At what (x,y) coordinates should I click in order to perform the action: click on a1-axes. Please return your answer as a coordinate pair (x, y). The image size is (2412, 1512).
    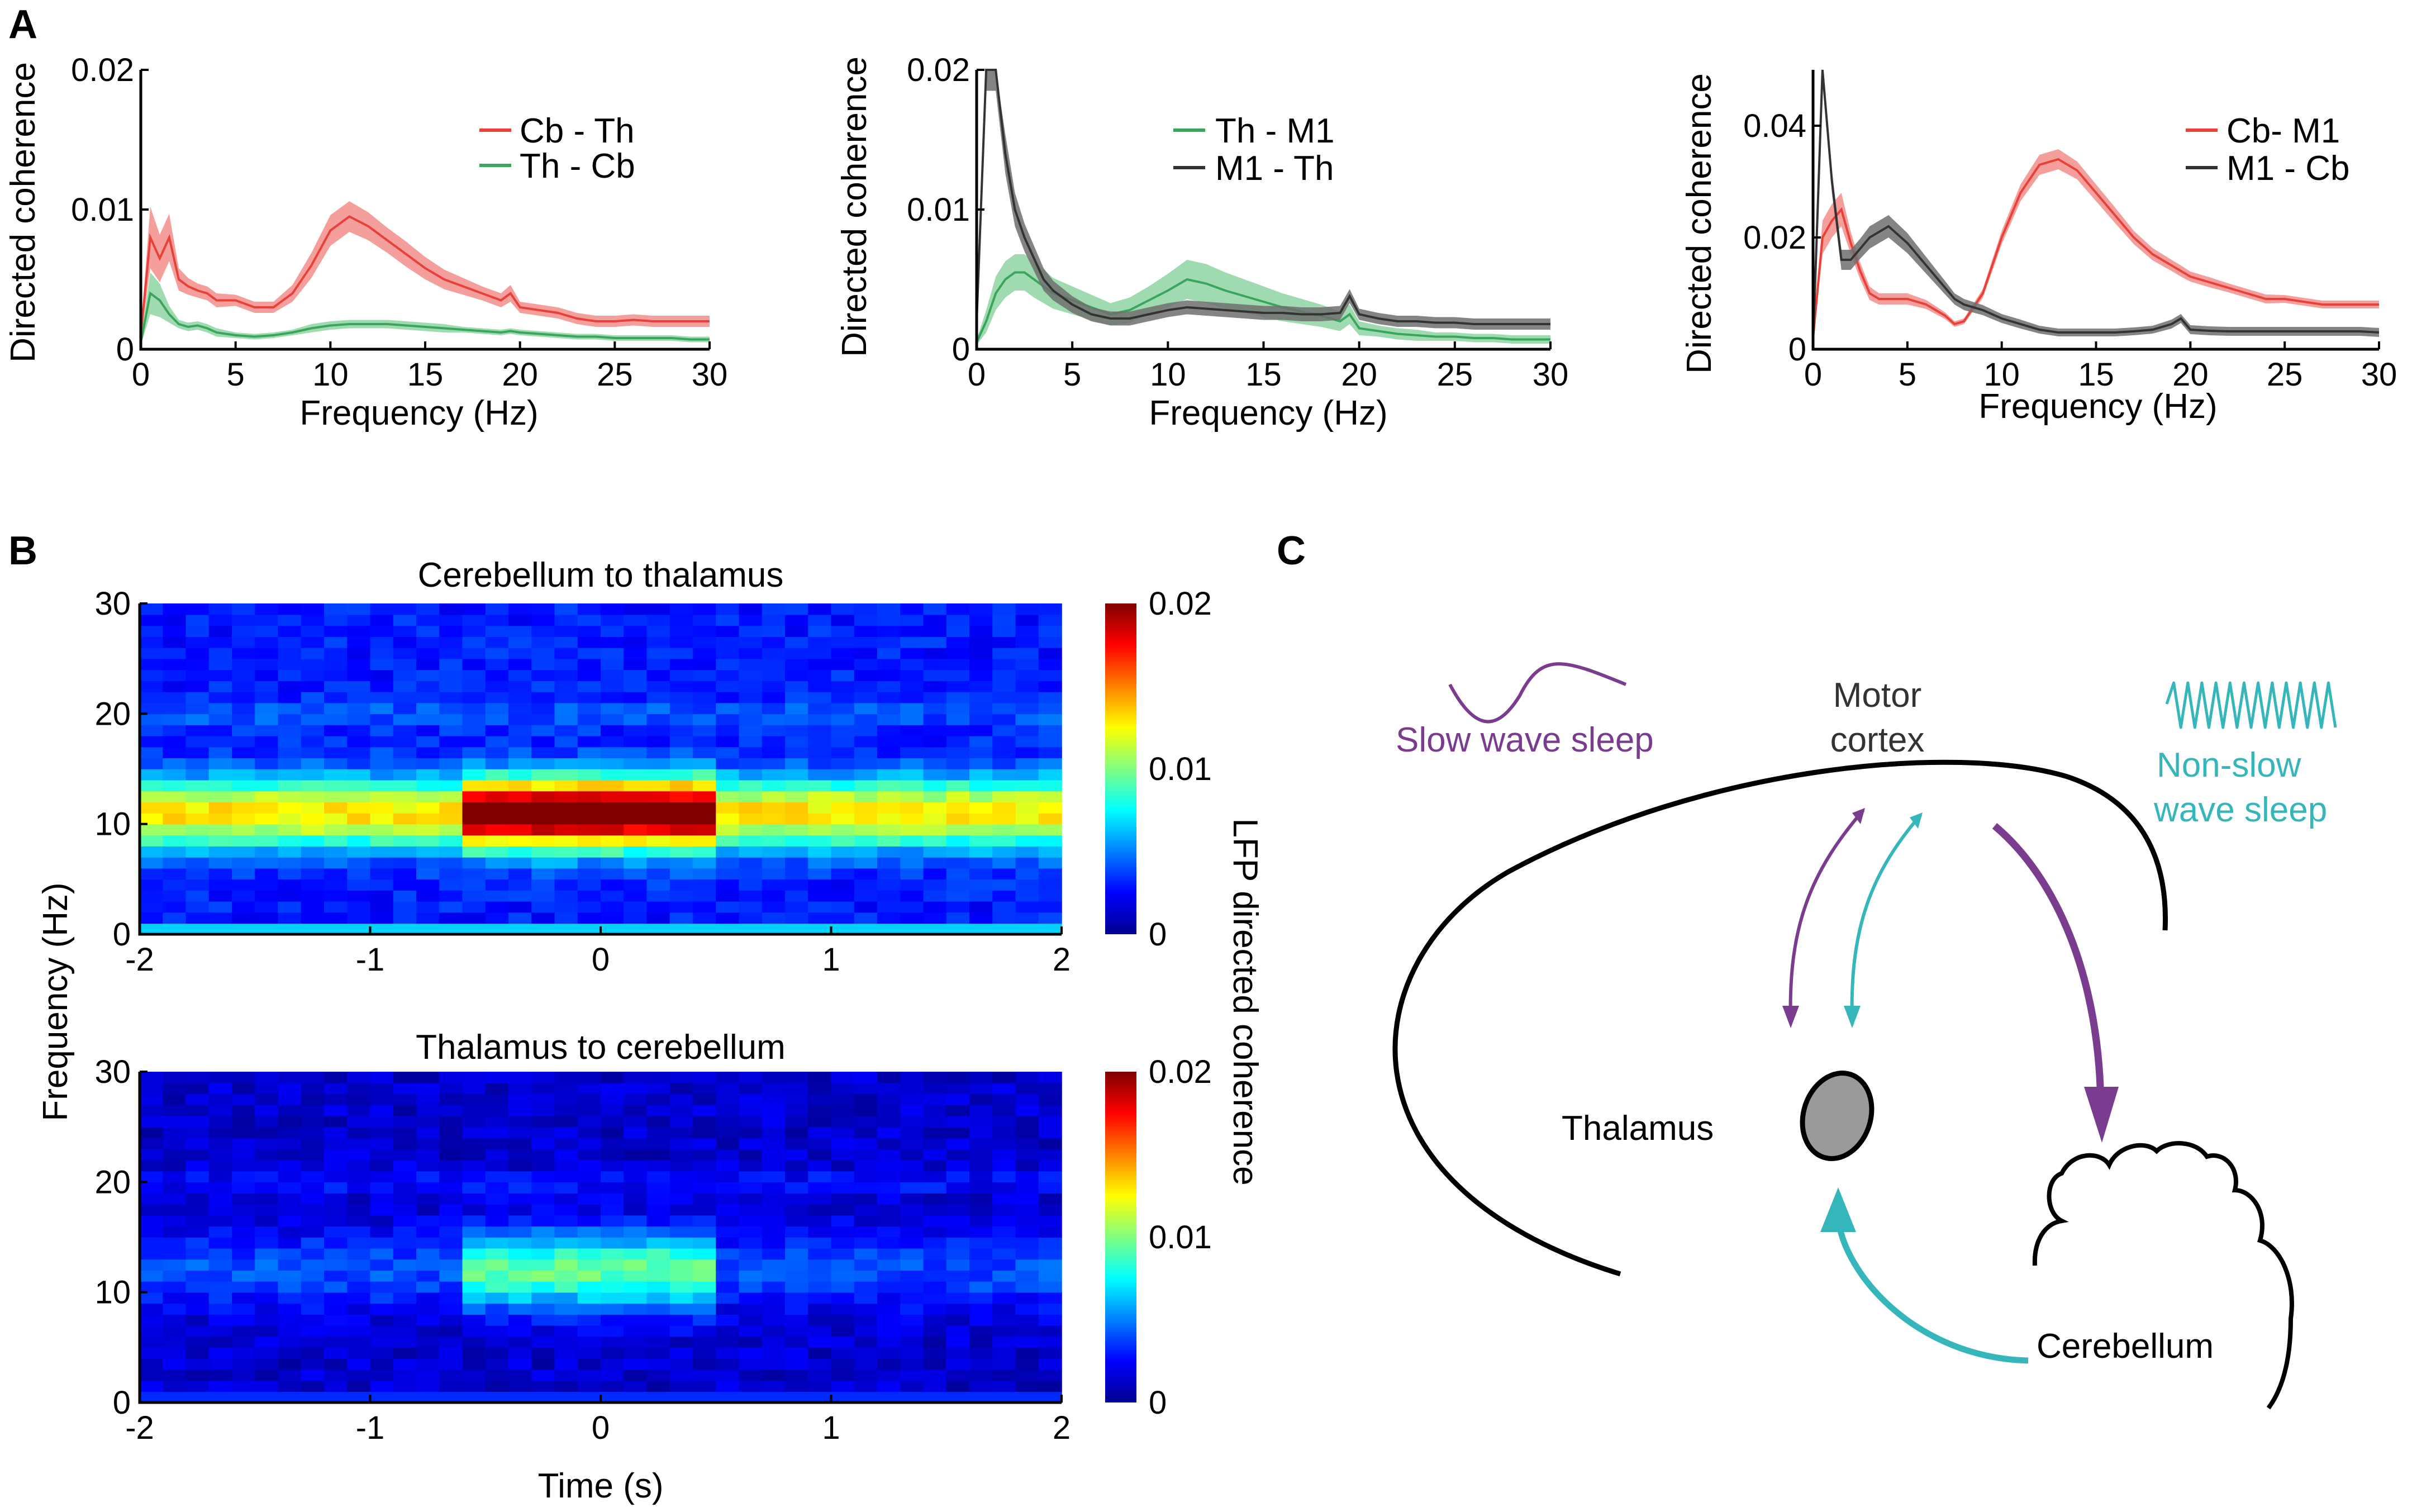
    Looking at the image, I should click on (424, 210).